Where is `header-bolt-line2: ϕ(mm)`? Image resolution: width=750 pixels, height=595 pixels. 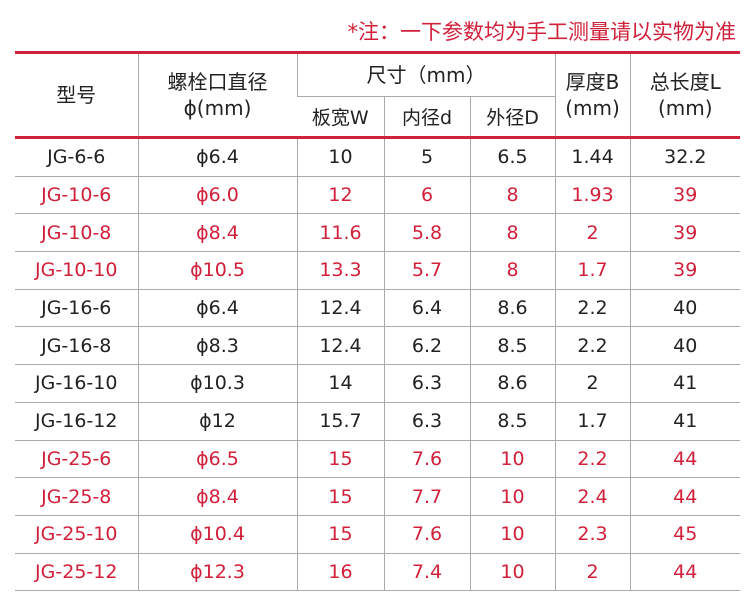 header-bolt-line2: ϕ(mm) is located at coordinates (217, 108).